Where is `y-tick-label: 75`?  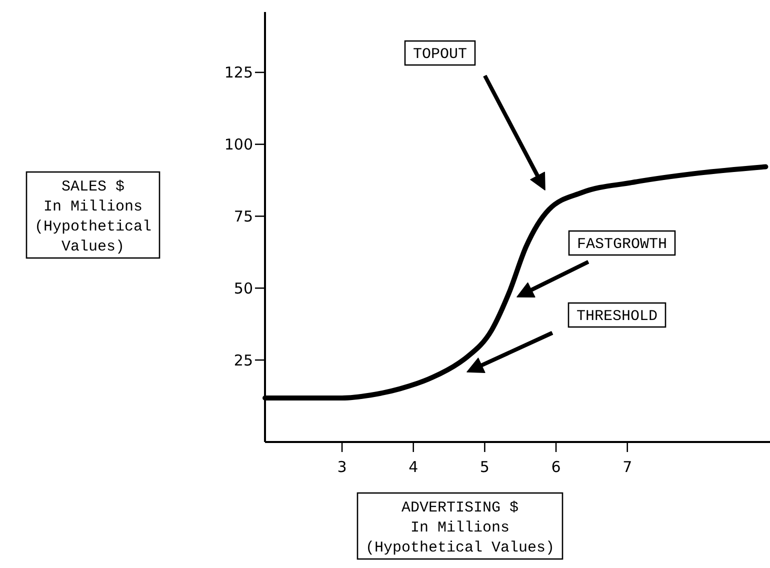 y-tick-label: 75 is located at coordinates (243, 216).